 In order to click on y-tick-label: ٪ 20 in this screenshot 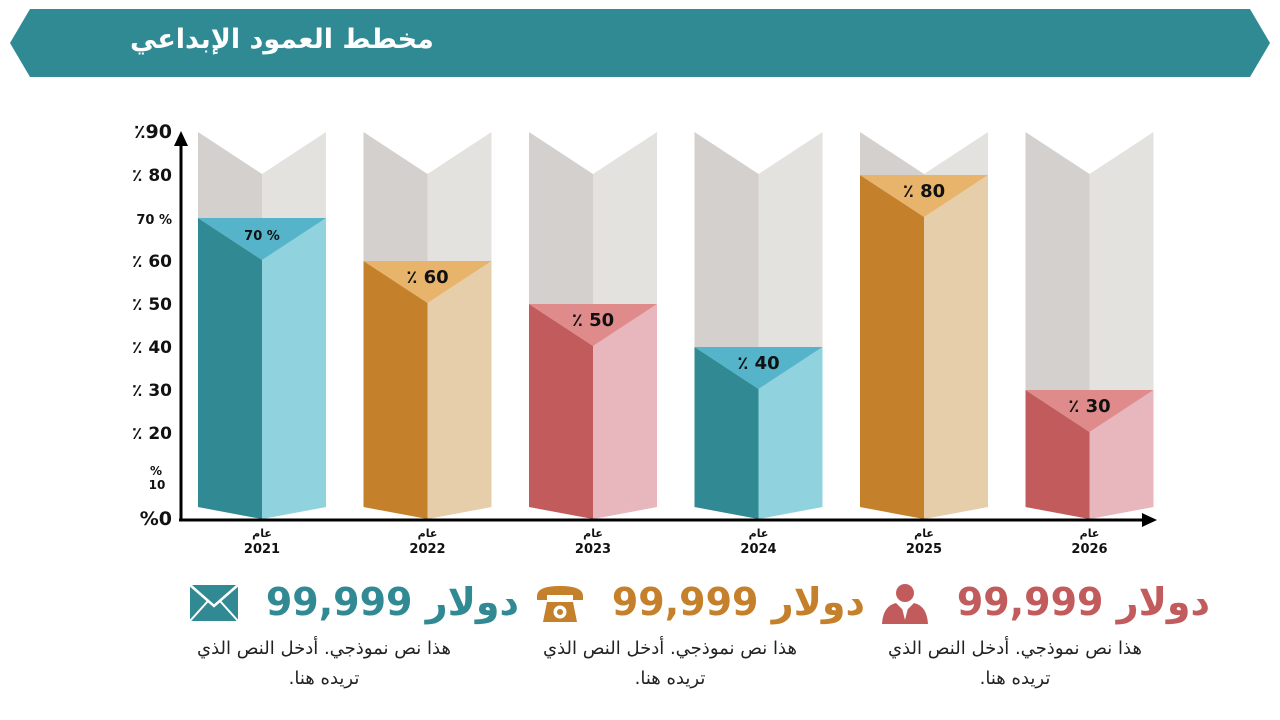, I will do `click(152, 434)`.